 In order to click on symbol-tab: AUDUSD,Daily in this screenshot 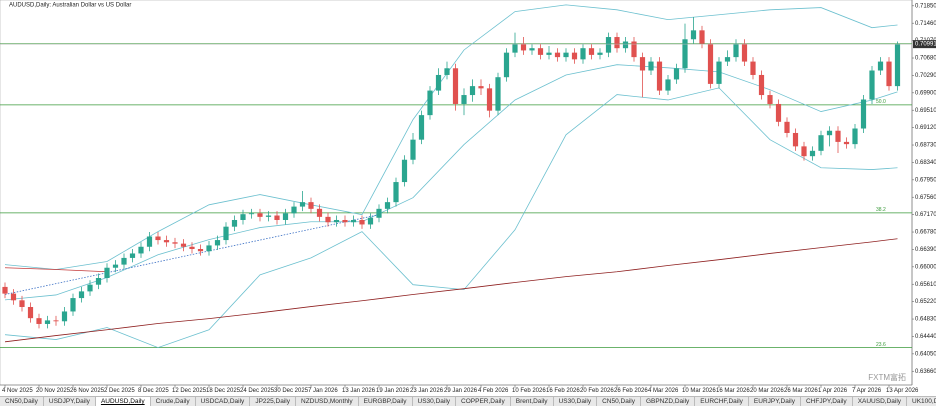, I will do `click(123, 401)`.